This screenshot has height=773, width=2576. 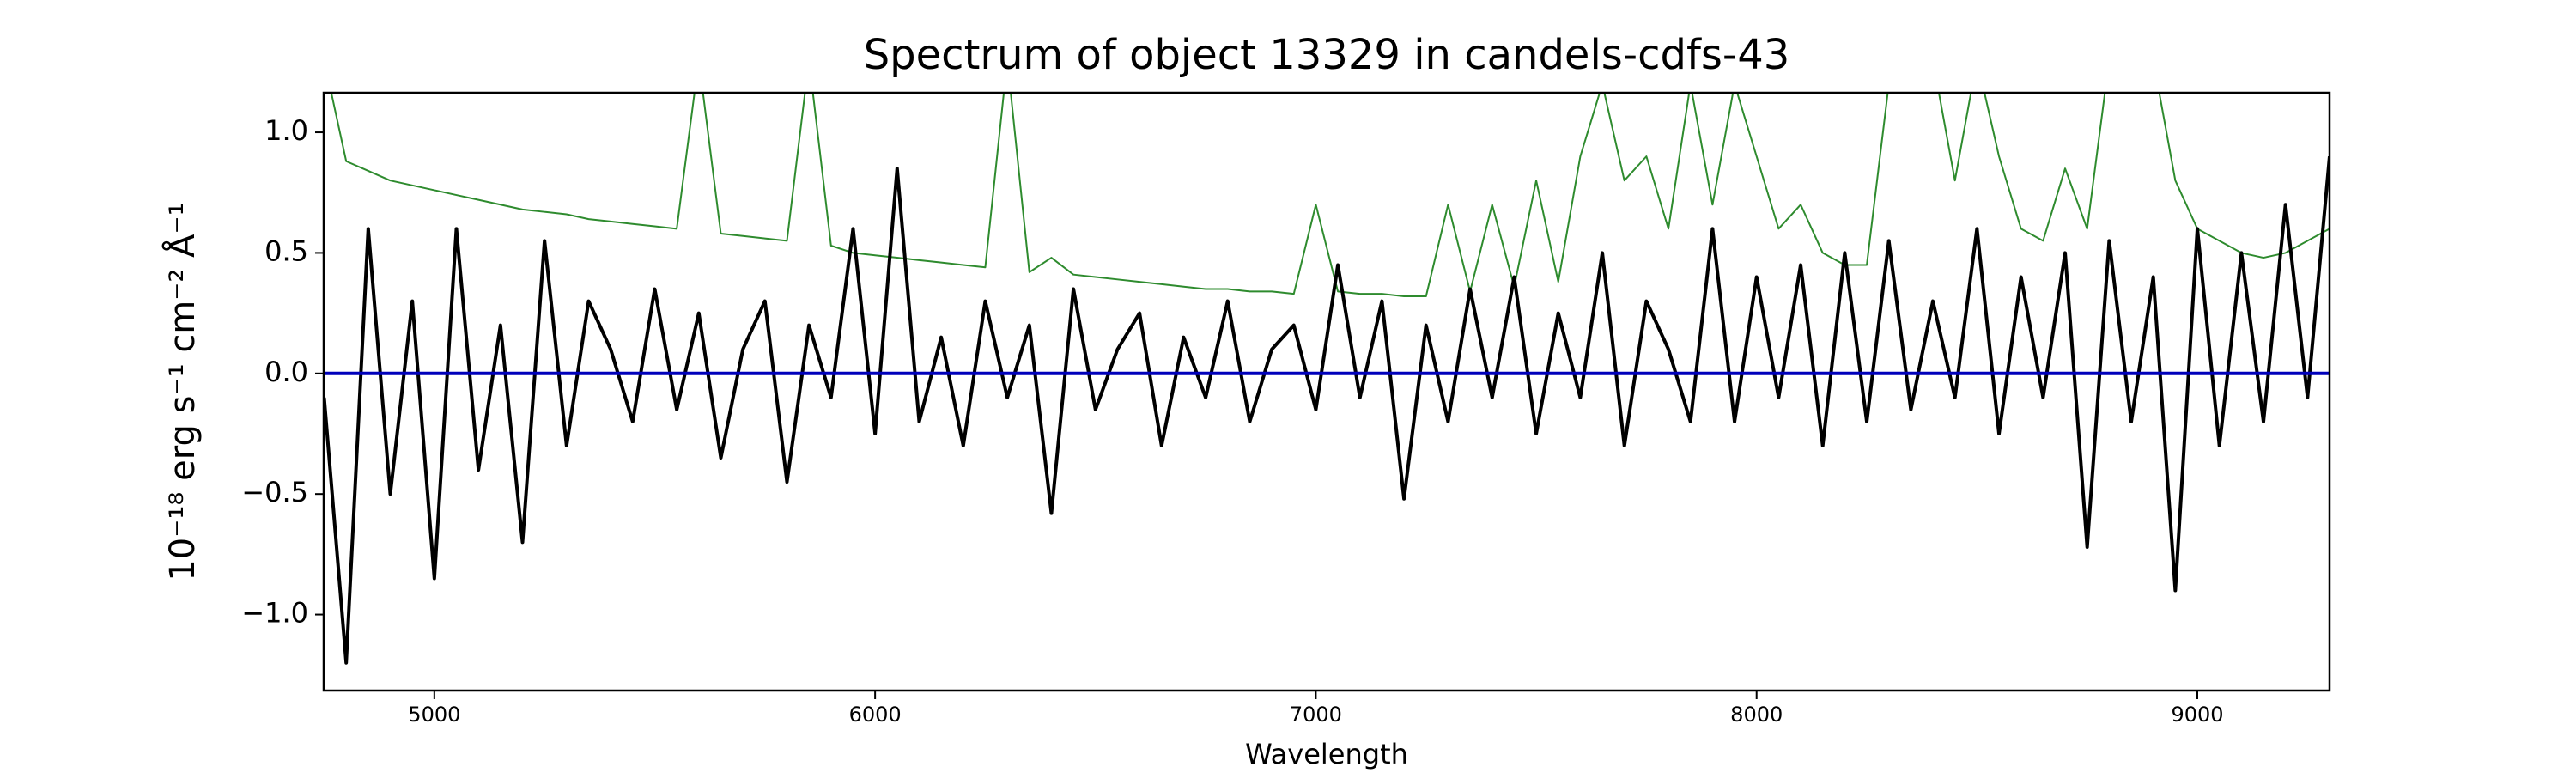 What do you see at coordinates (1756, 715) in the screenshot?
I see `x-tick-label: 8000` at bounding box center [1756, 715].